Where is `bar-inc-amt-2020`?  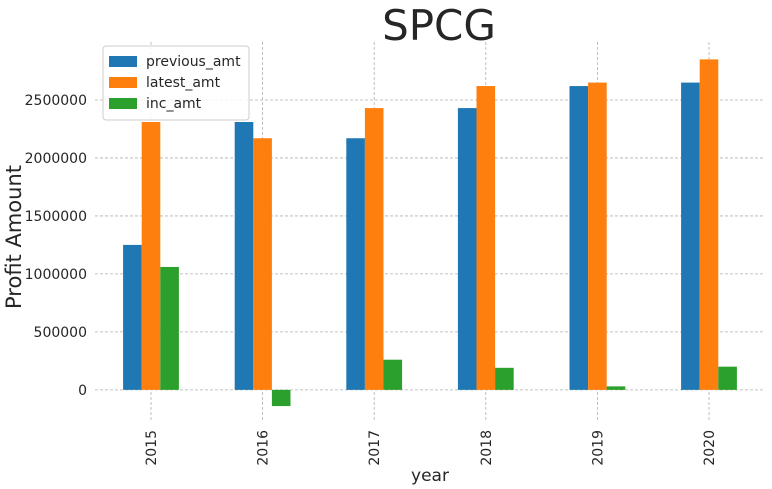 bar-inc-amt-2020 is located at coordinates (727, 378).